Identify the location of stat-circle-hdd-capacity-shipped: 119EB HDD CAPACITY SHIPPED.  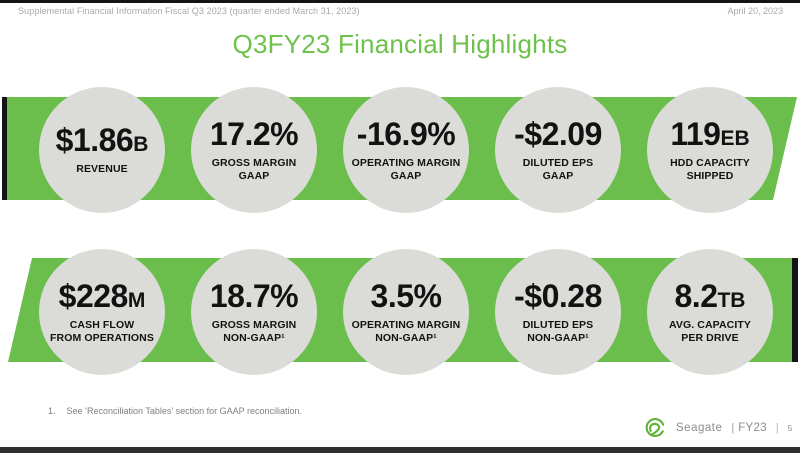
(710, 150).